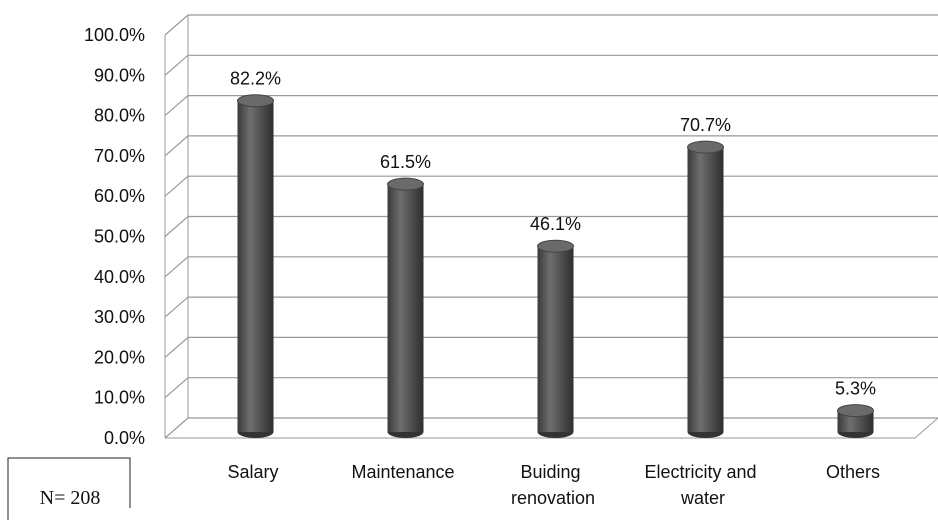 The width and height of the screenshot is (938, 521). Describe the element at coordinates (119, 196) in the screenshot. I see `y-tick-label: 60.0%` at that location.